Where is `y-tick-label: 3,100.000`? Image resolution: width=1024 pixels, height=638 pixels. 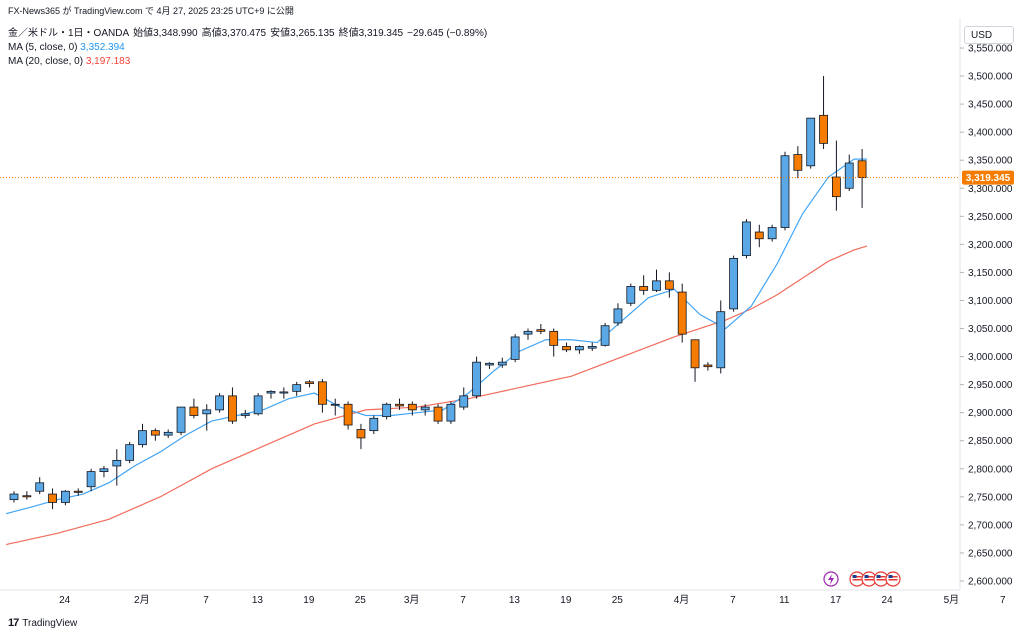 y-tick-label: 3,100.000 is located at coordinates (990, 301).